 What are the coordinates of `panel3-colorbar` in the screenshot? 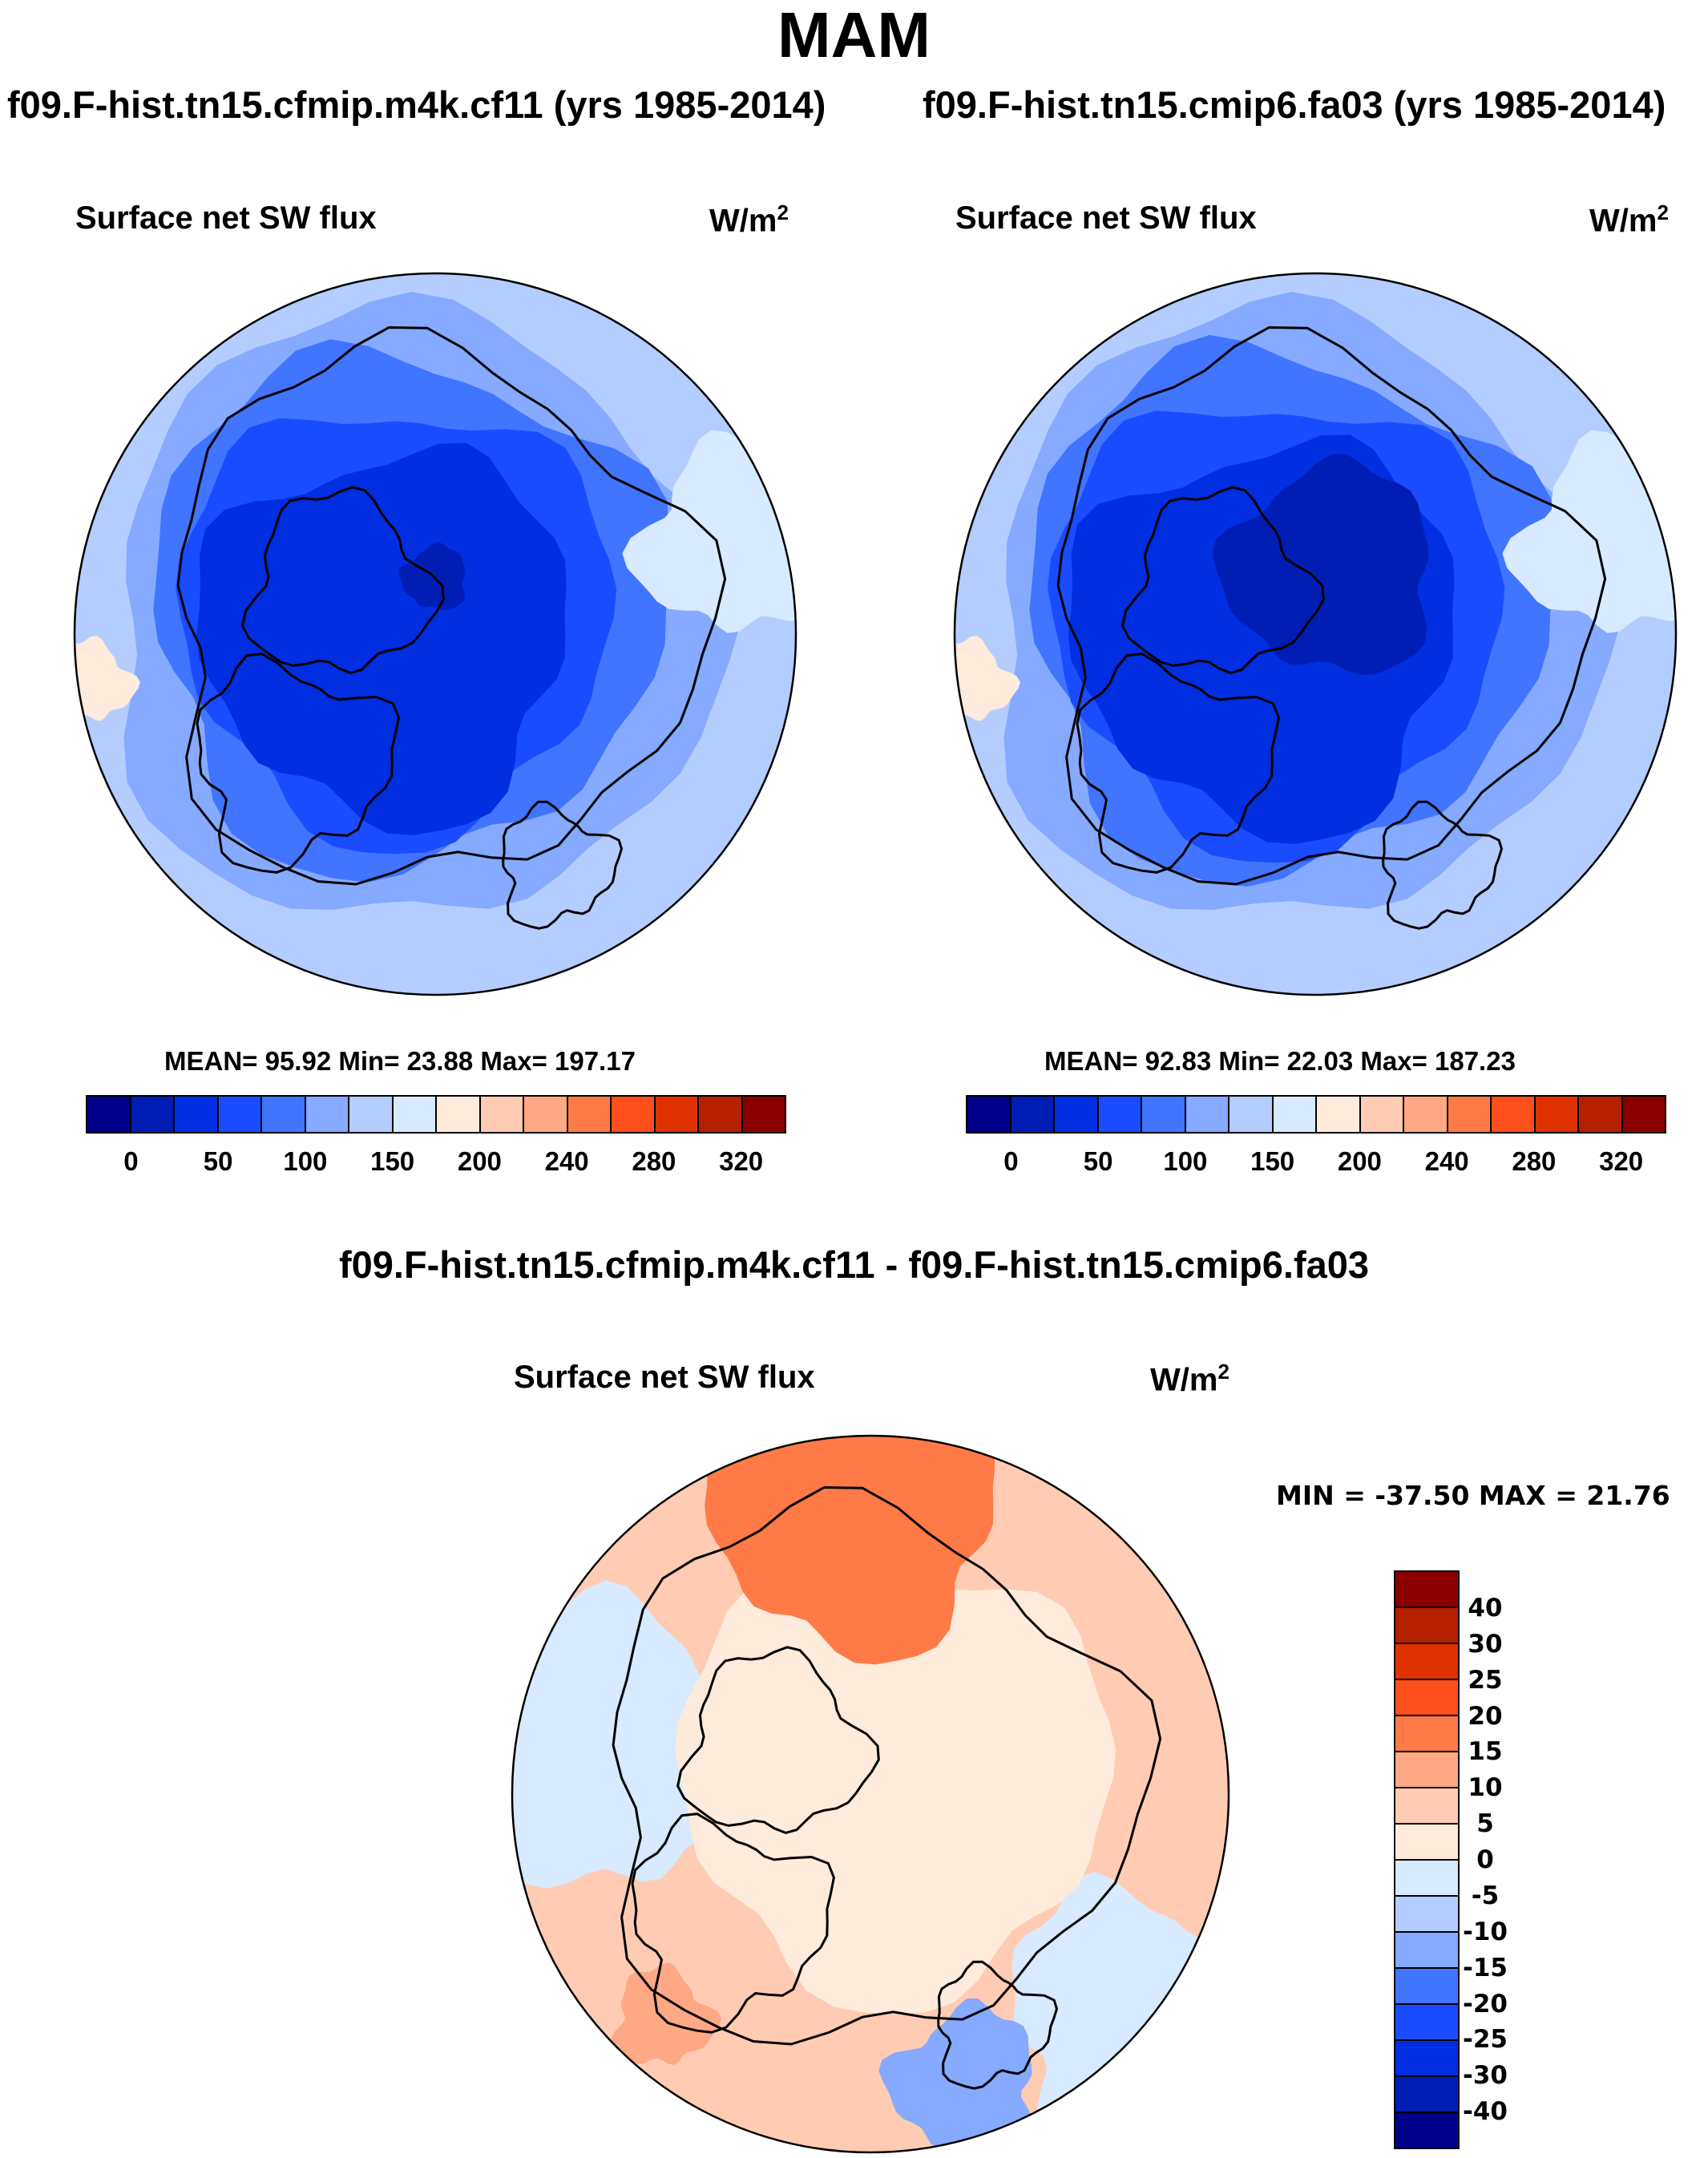 It's located at (1427, 1859).